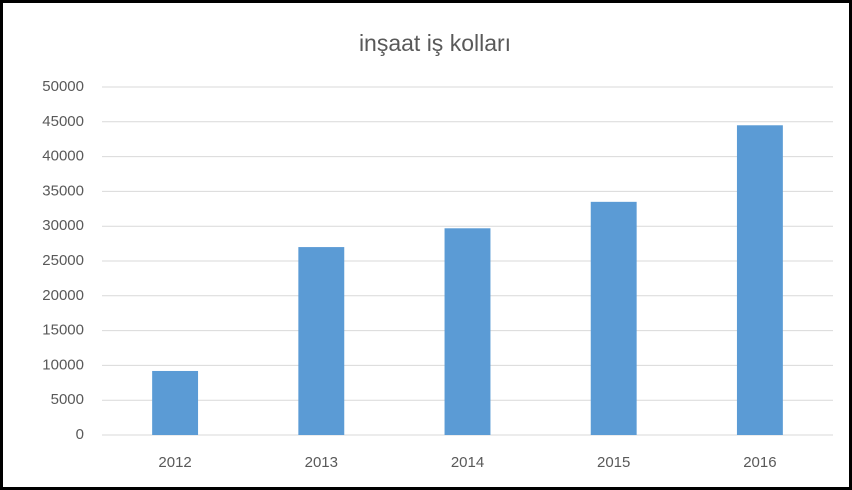 Image resolution: width=852 pixels, height=490 pixels. What do you see at coordinates (63, 156) in the screenshot?
I see `y-tick-label: 40000` at bounding box center [63, 156].